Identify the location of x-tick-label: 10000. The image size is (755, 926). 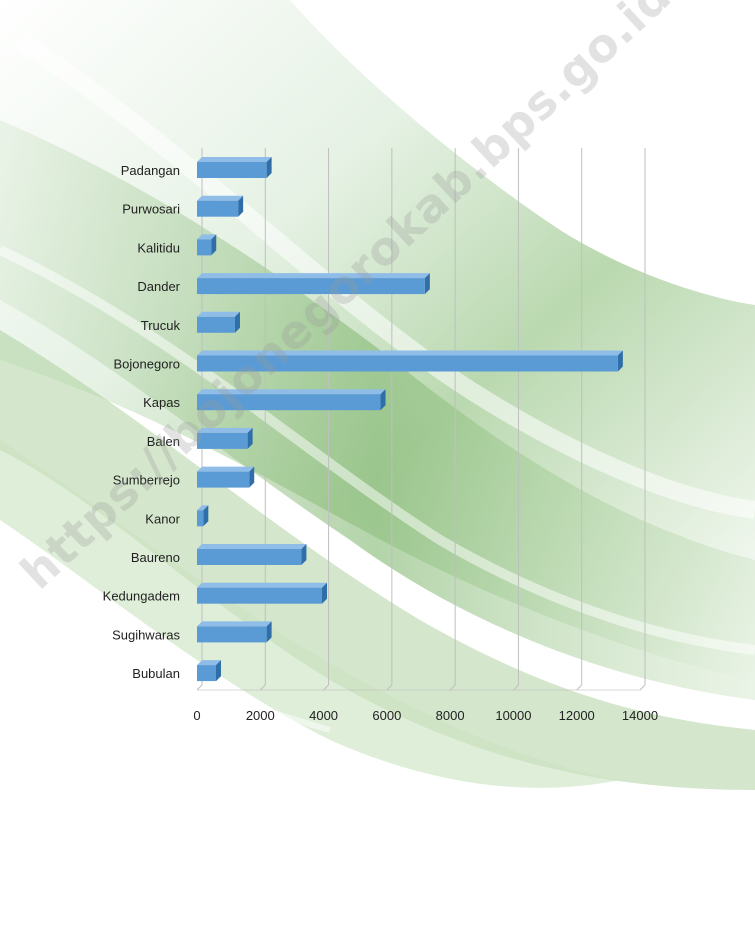
(513, 715).